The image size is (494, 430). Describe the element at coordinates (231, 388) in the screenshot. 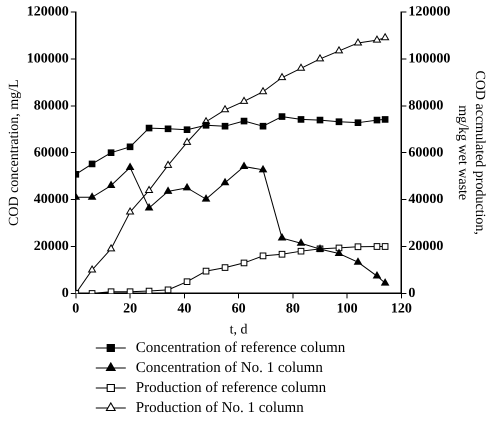

I see `legend-label: Production of reference column` at that location.